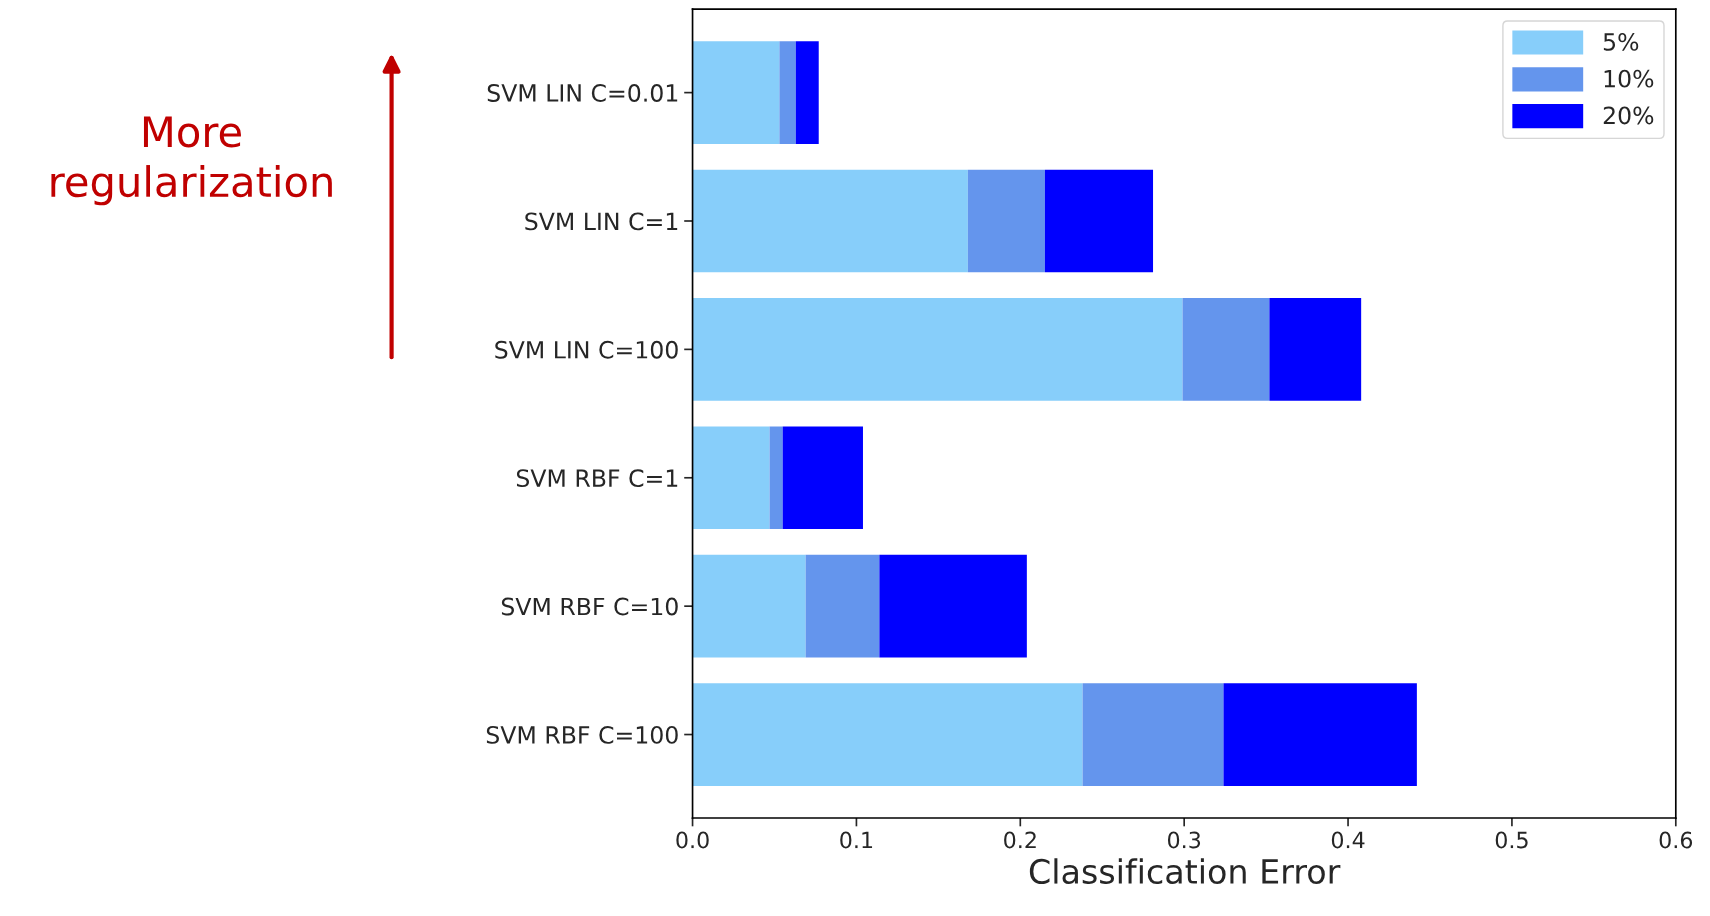  What do you see at coordinates (1184, 840) in the screenshot?
I see `x-tick-label: 0.3` at bounding box center [1184, 840].